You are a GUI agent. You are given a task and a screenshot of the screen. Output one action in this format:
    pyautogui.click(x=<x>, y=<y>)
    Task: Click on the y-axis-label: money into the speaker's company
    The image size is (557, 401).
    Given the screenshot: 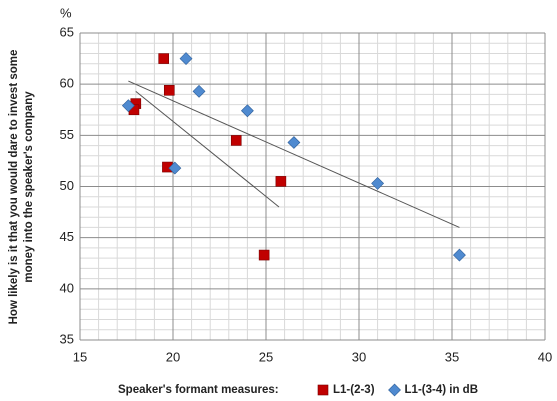 What is the action you would take?
    pyautogui.click(x=29, y=187)
    